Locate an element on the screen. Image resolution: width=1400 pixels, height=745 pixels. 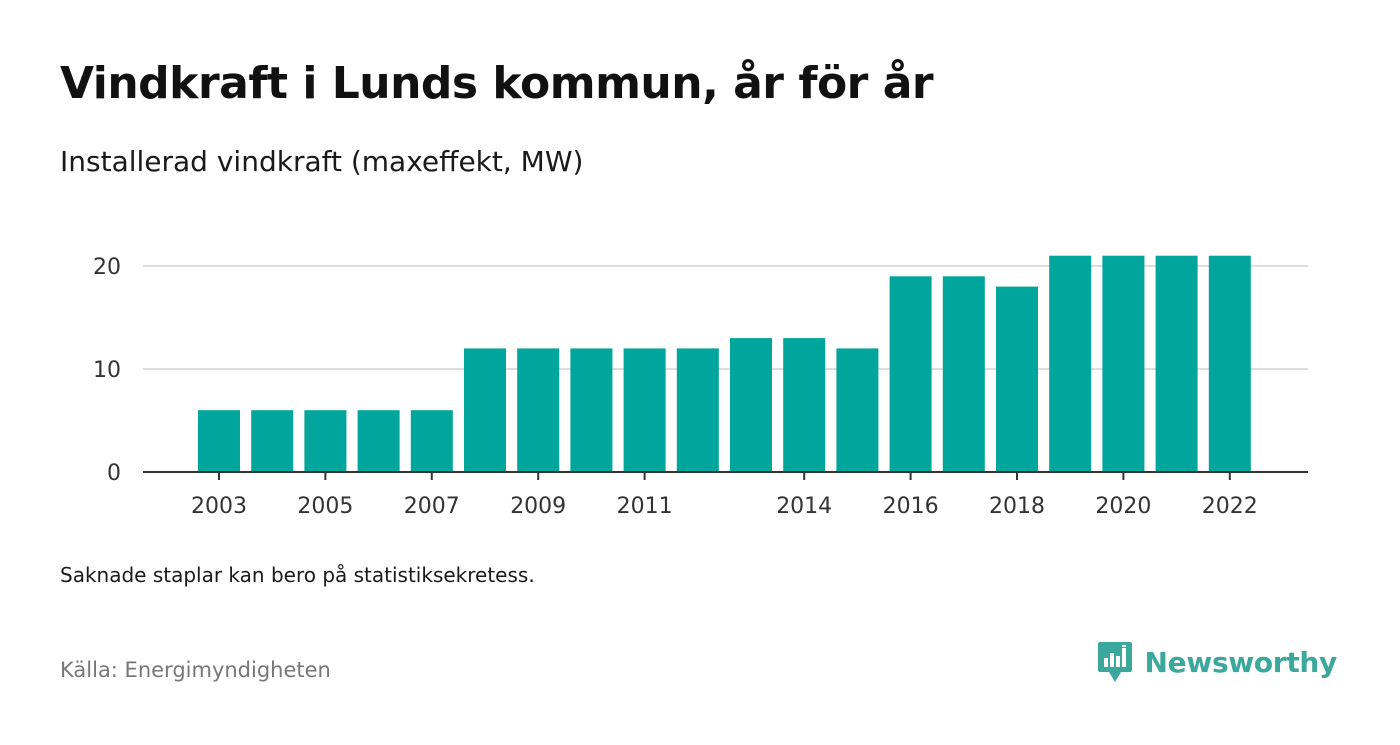
brand-logo: Newsworthy is located at coordinates (1217, 662).